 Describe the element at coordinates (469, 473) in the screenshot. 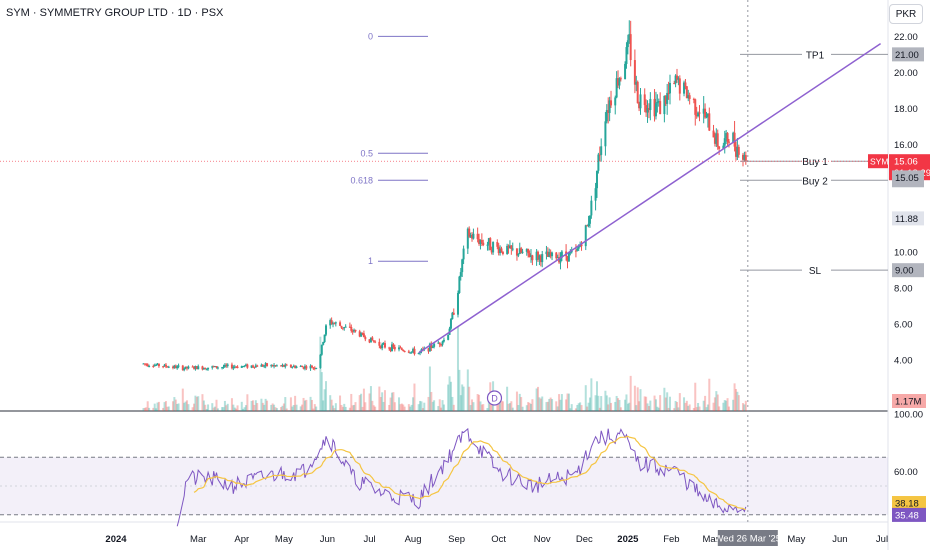

I see `rsi-ma-line` at that location.